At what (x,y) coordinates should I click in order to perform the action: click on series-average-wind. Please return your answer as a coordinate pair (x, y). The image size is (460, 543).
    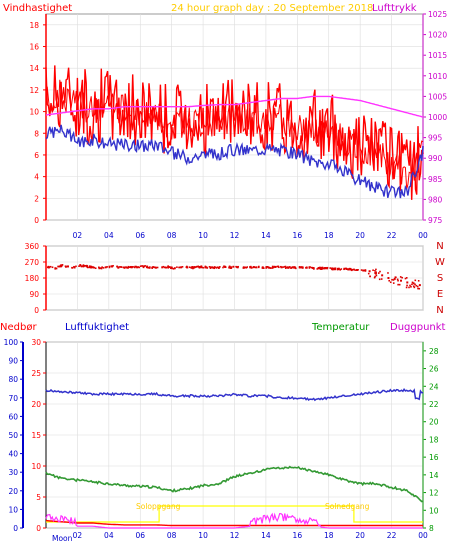
    Looking at the image, I should click on (234, 161).